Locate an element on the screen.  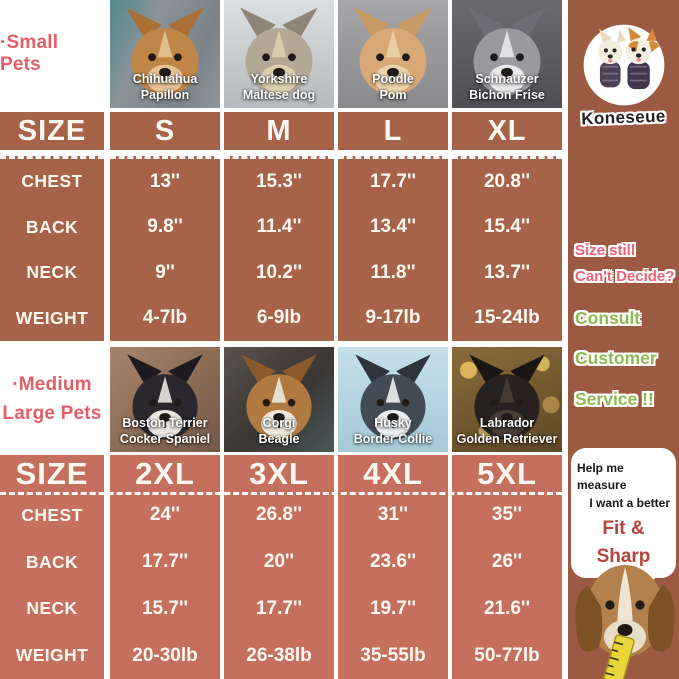
measure-labels-column-2: SIZE CHEST BACK NECK WEIGHT is located at coordinates (52, 567).